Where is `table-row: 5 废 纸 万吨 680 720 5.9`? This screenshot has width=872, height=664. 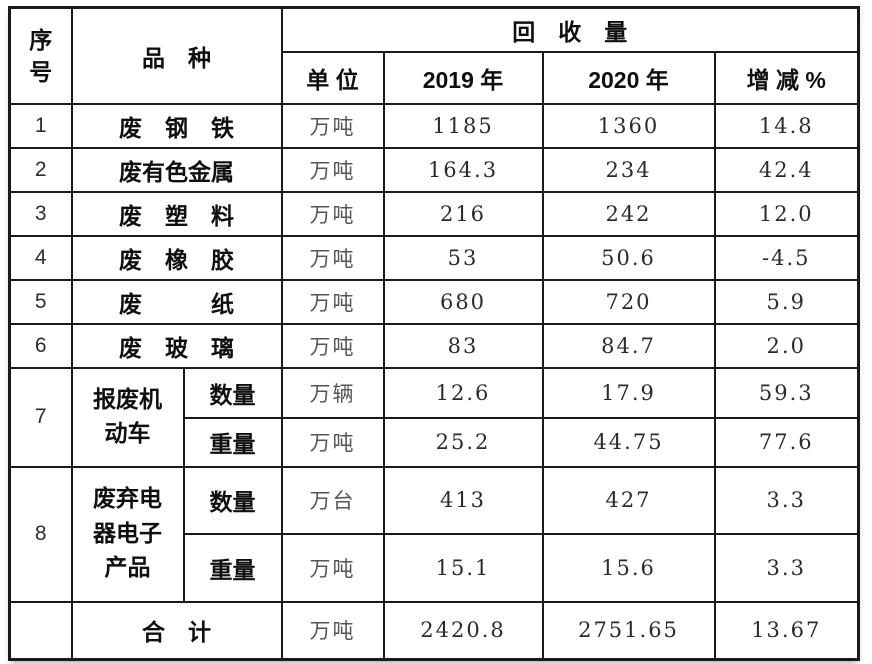
table-row: 5 废 纸 万吨 680 720 5.9 is located at coordinates (434, 301).